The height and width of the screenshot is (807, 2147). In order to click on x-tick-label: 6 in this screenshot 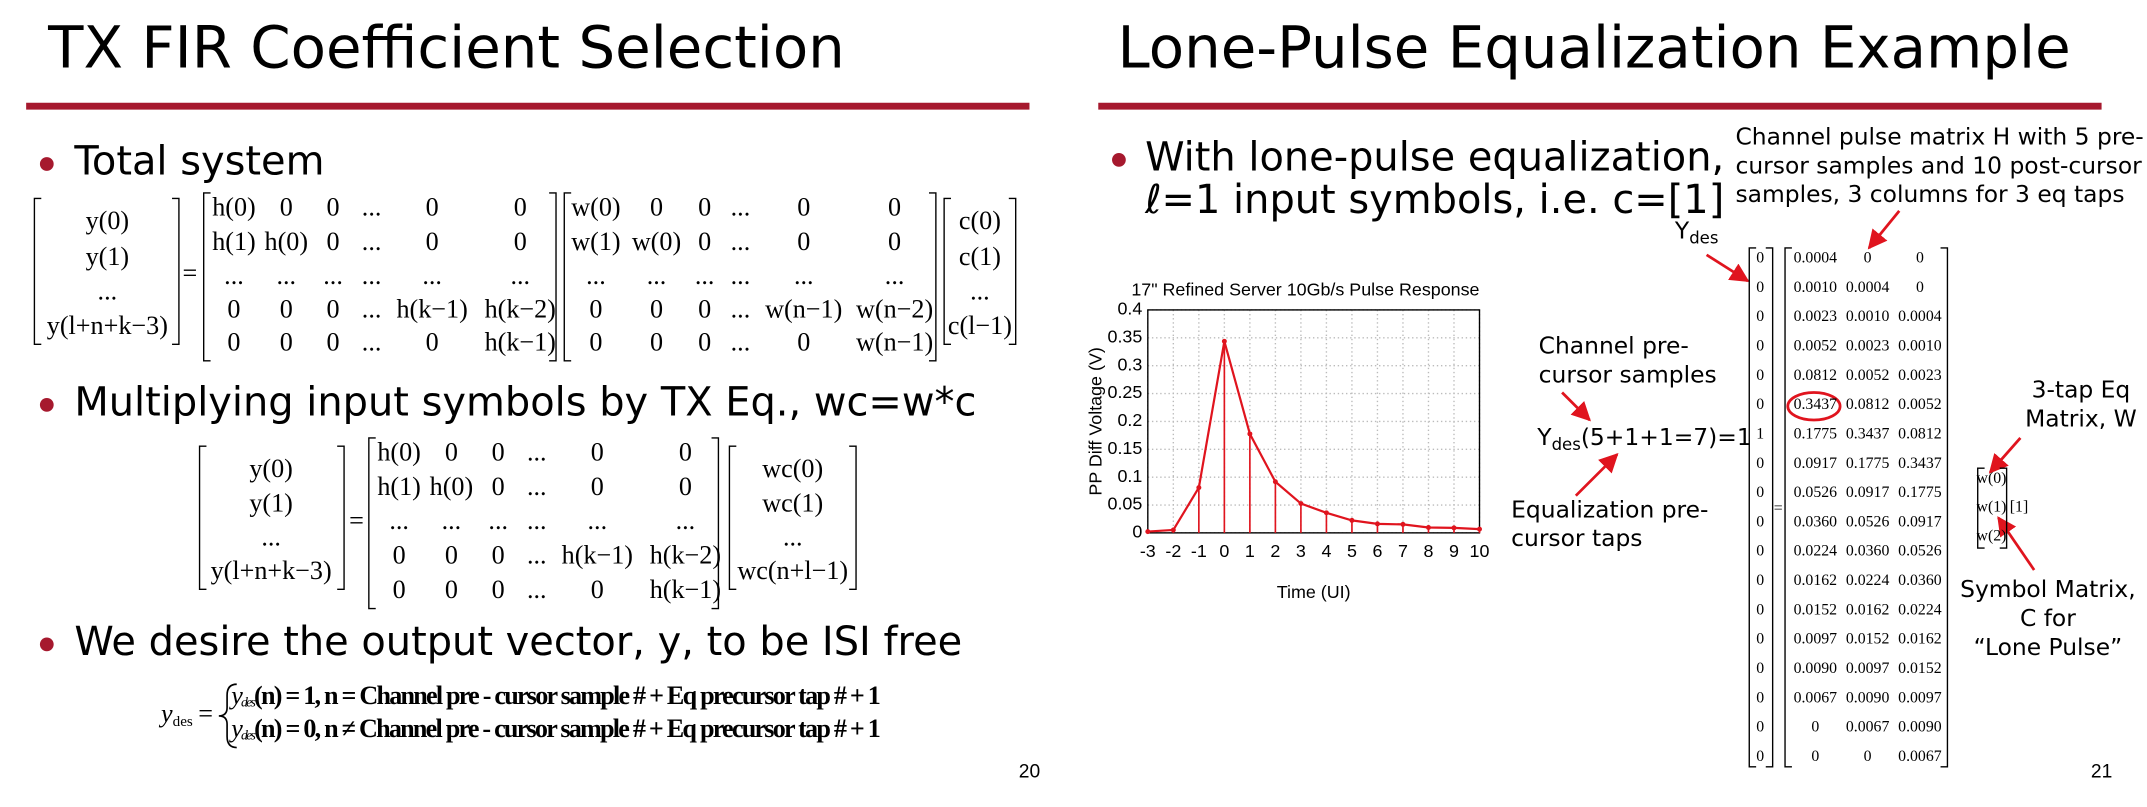, I will do `click(1377, 551)`.